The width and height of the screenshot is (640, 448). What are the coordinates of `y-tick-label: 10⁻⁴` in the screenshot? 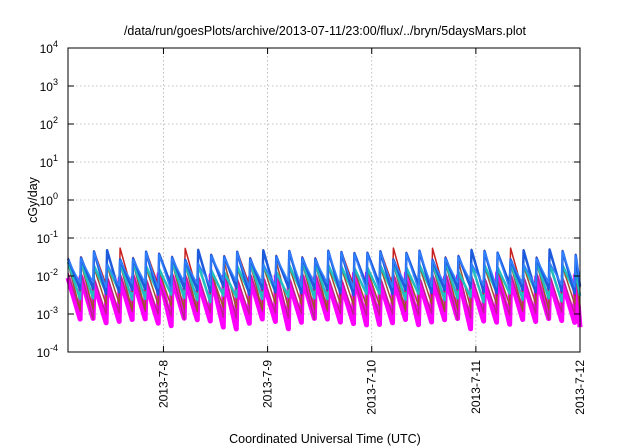 It's located at (47, 351).